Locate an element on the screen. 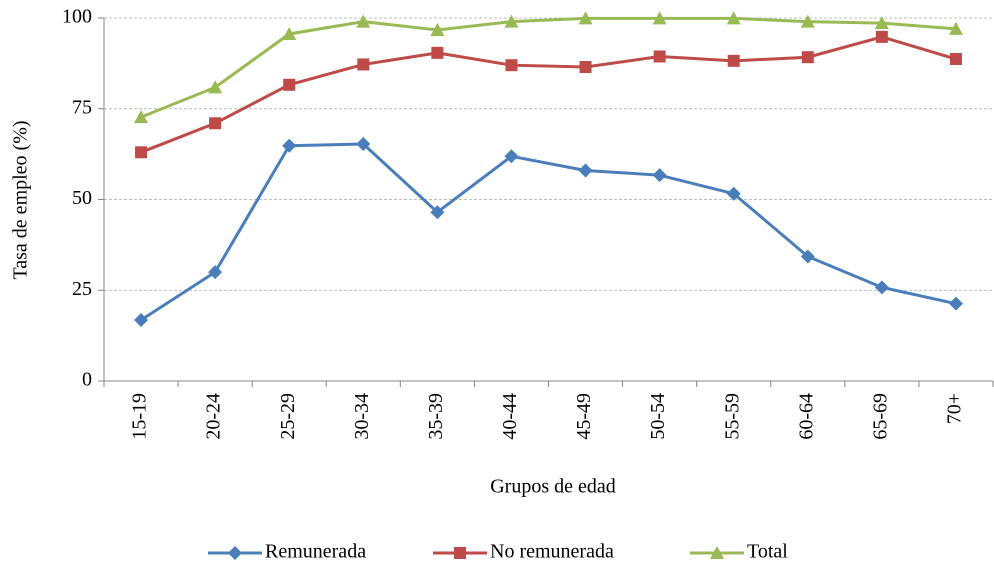 This screenshot has width=994, height=571. y-tick-label: 0 is located at coordinates (87, 380).